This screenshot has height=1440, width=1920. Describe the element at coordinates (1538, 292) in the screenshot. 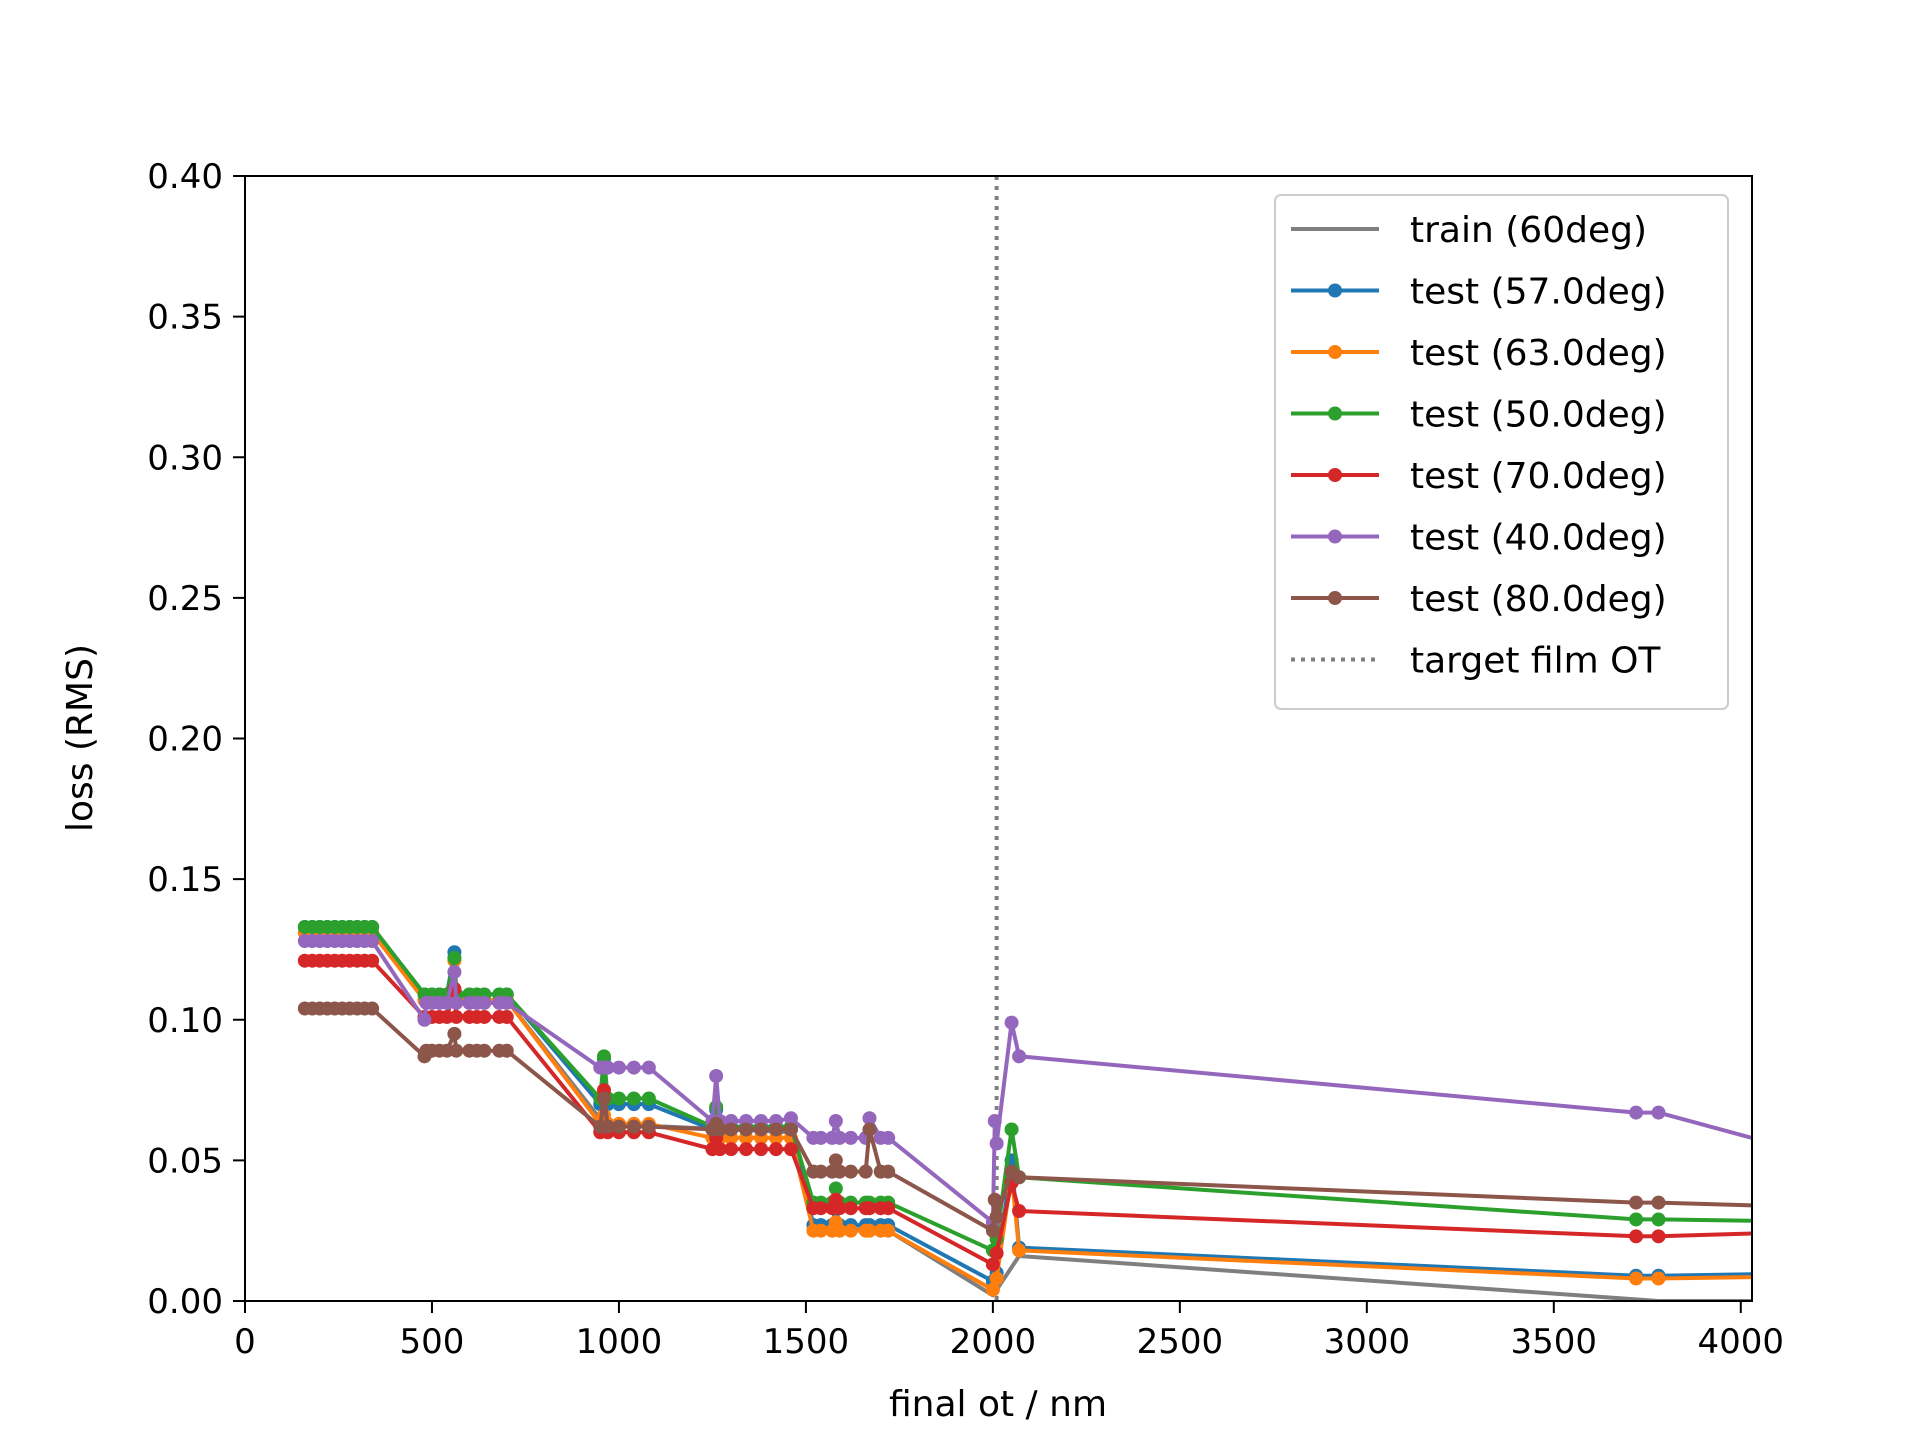

I see `legend-label: test (57.0deg)` at that location.